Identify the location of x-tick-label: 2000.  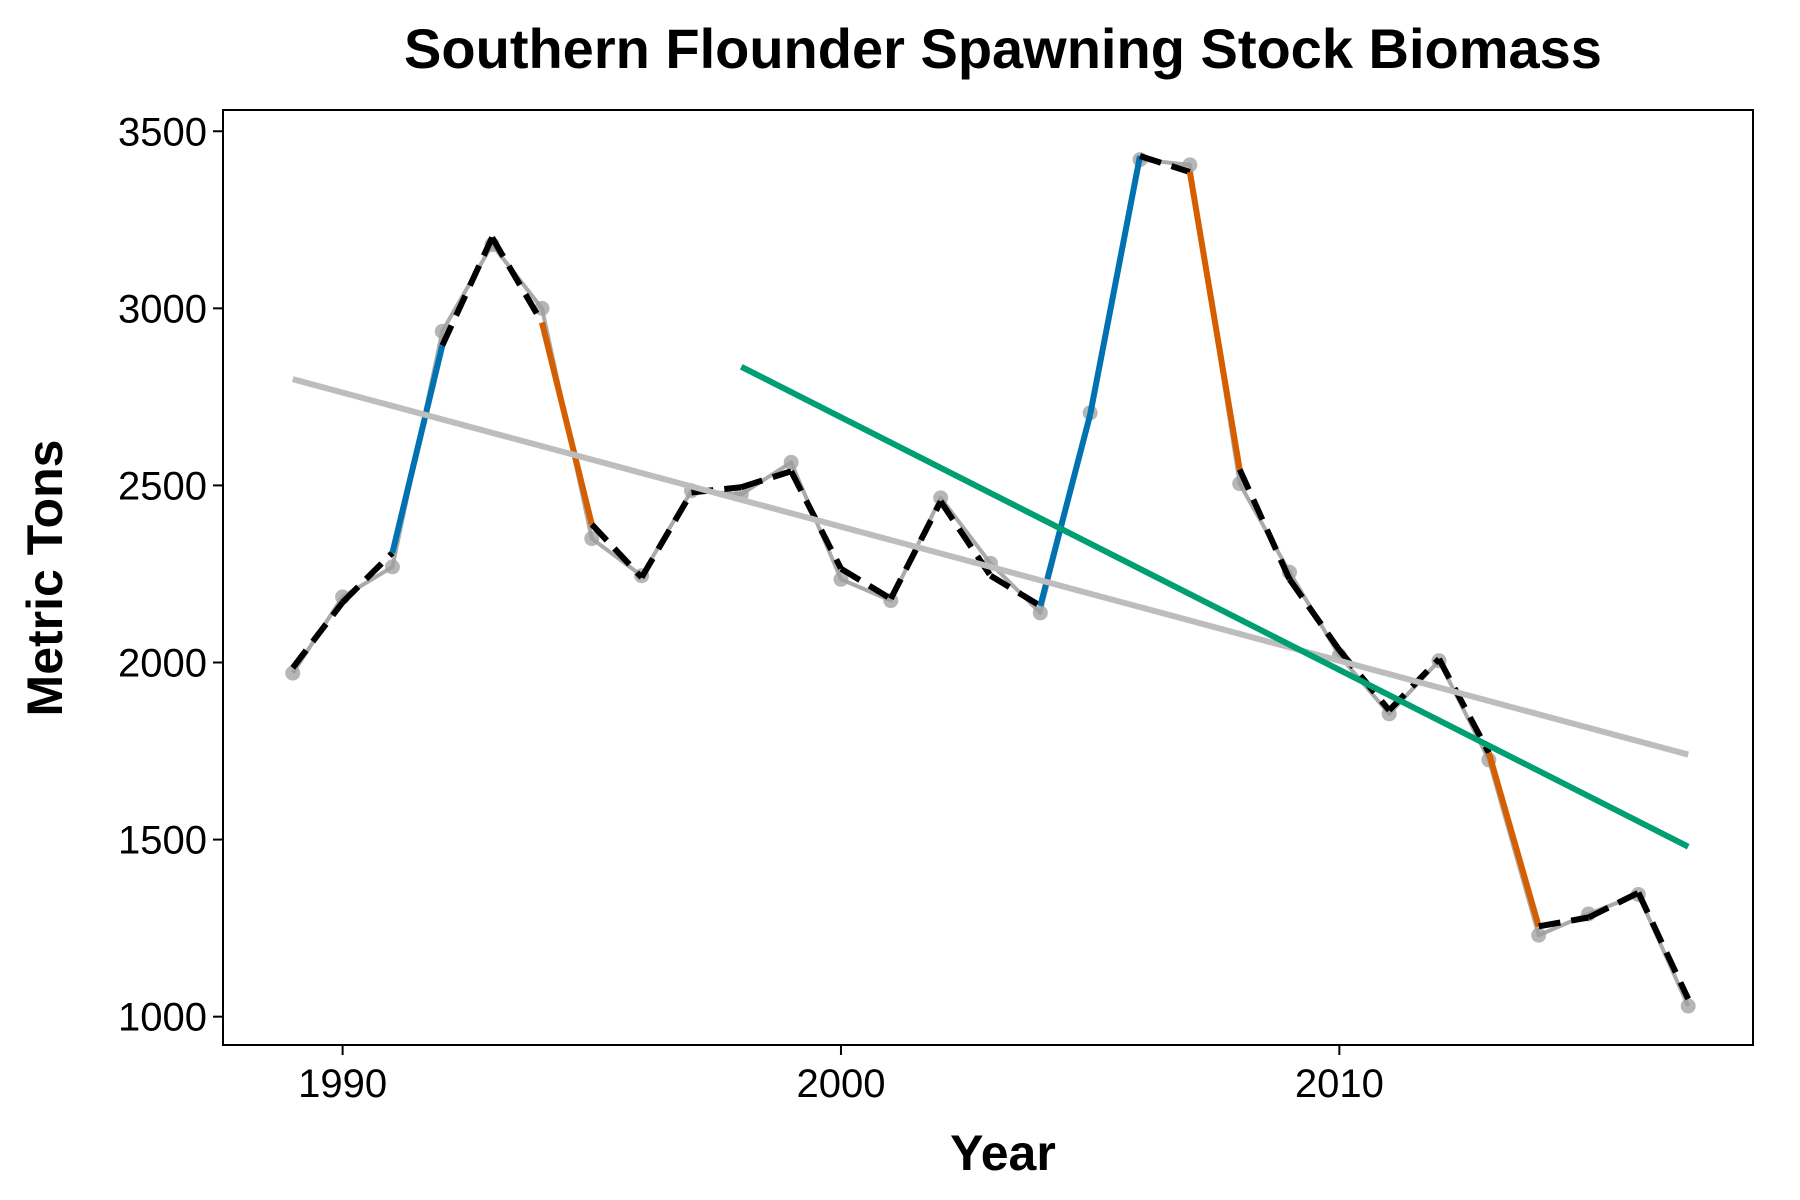
(840, 1084).